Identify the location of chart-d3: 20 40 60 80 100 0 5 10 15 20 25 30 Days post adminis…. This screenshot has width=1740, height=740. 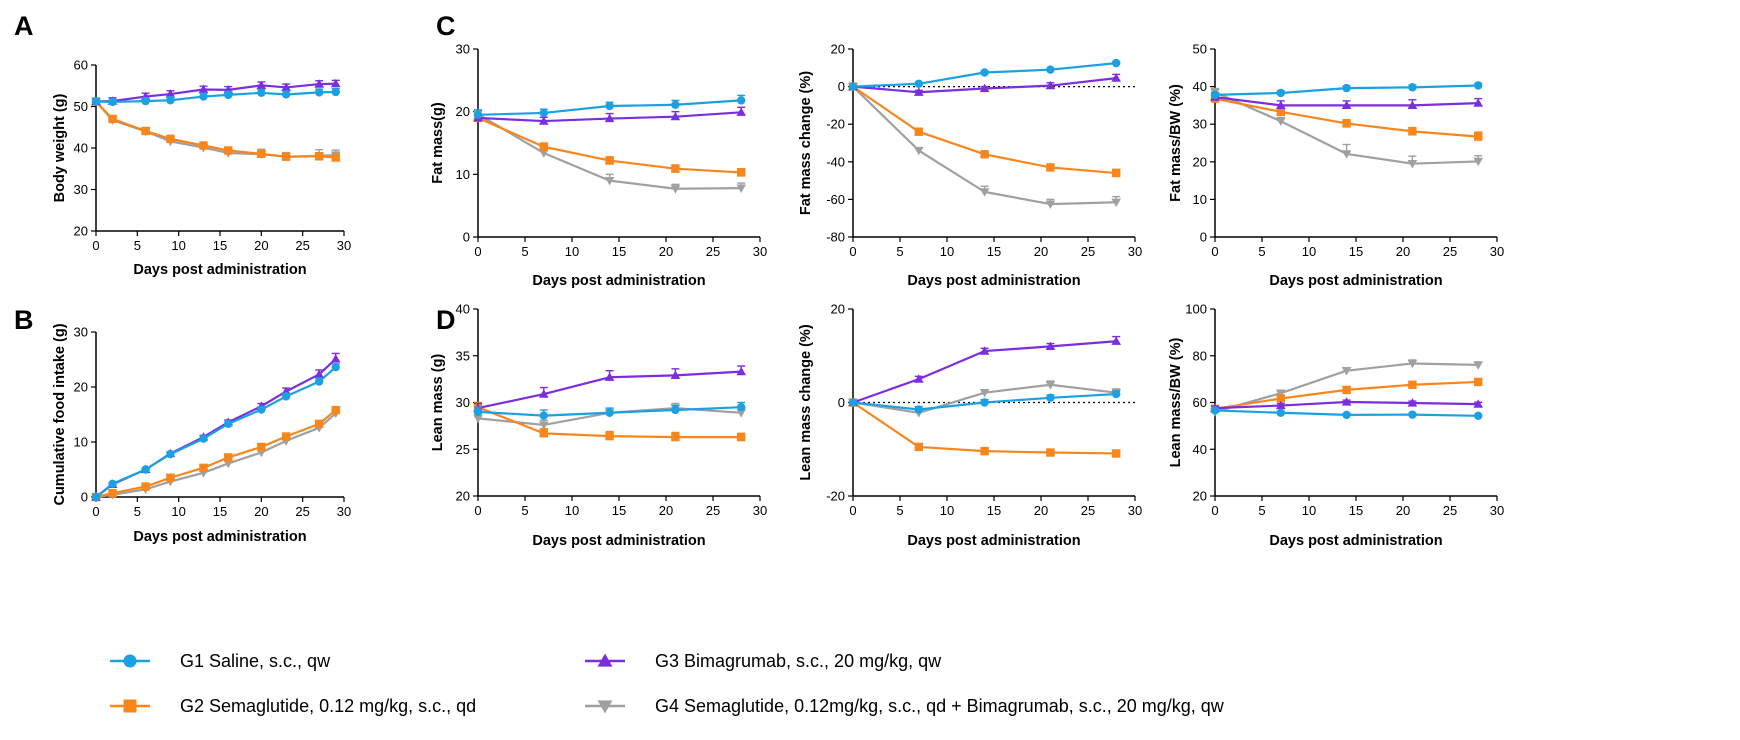
(1336, 426).